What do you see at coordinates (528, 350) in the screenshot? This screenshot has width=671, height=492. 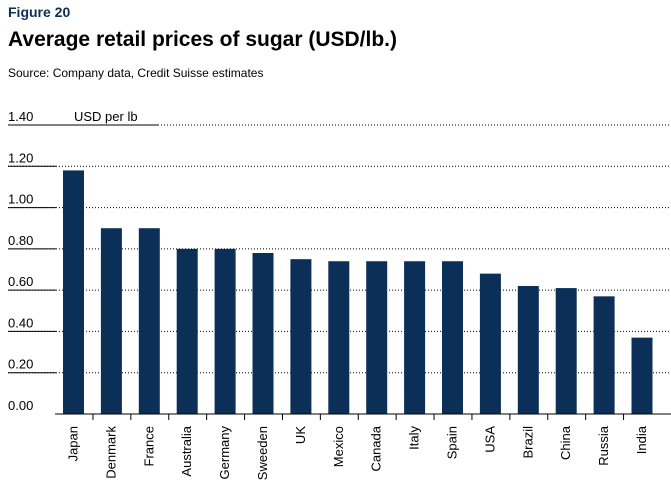 I see `bar-brazil` at bounding box center [528, 350].